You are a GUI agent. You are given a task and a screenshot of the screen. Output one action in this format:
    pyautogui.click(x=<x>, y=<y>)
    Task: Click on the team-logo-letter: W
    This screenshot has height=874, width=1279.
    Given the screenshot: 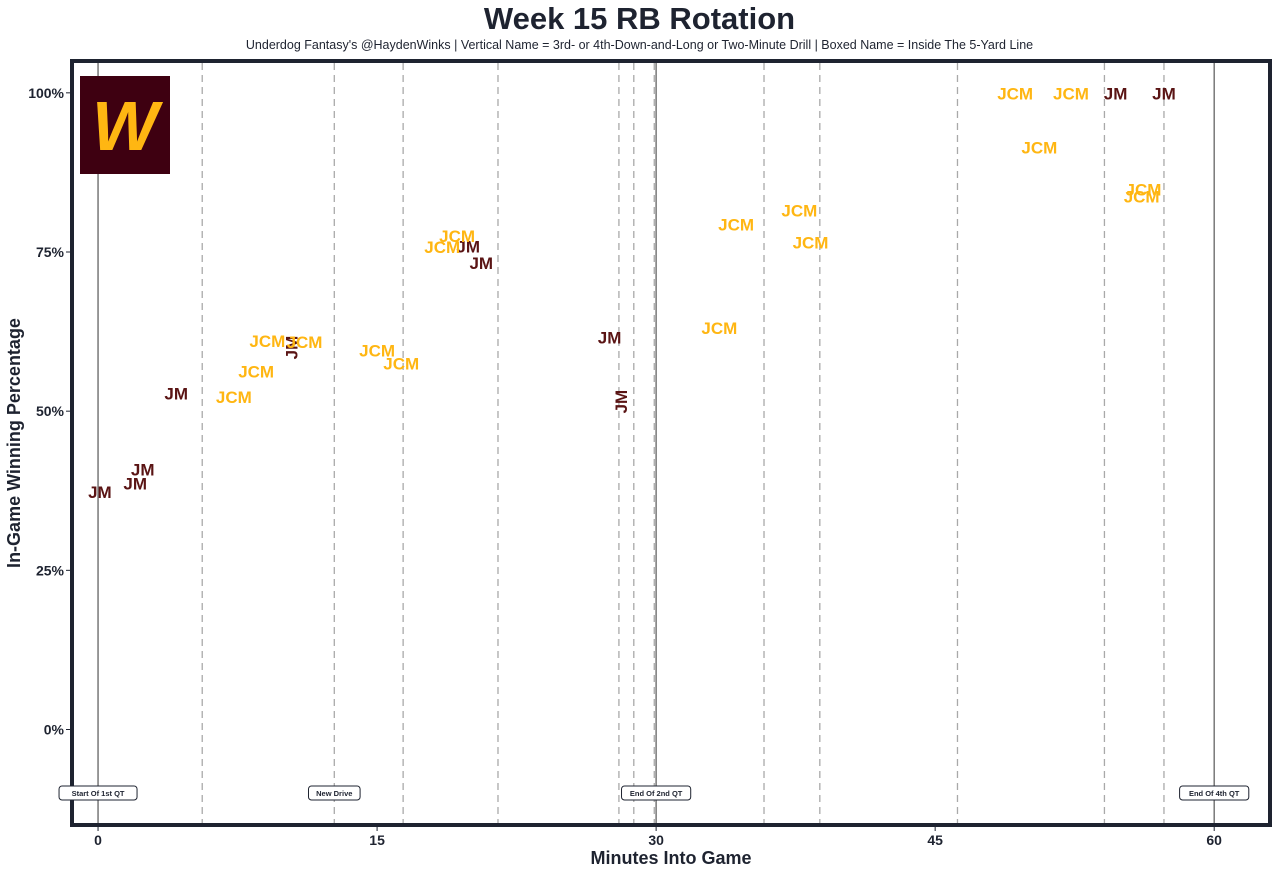 What is the action you would take?
    pyautogui.click(x=128, y=126)
    